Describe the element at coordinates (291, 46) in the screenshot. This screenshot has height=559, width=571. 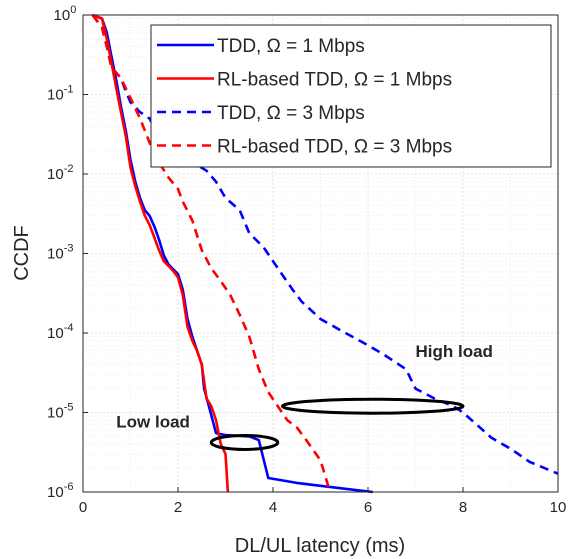
I see `legend-label-1: TDD, Ω = 1 Mbps` at that location.